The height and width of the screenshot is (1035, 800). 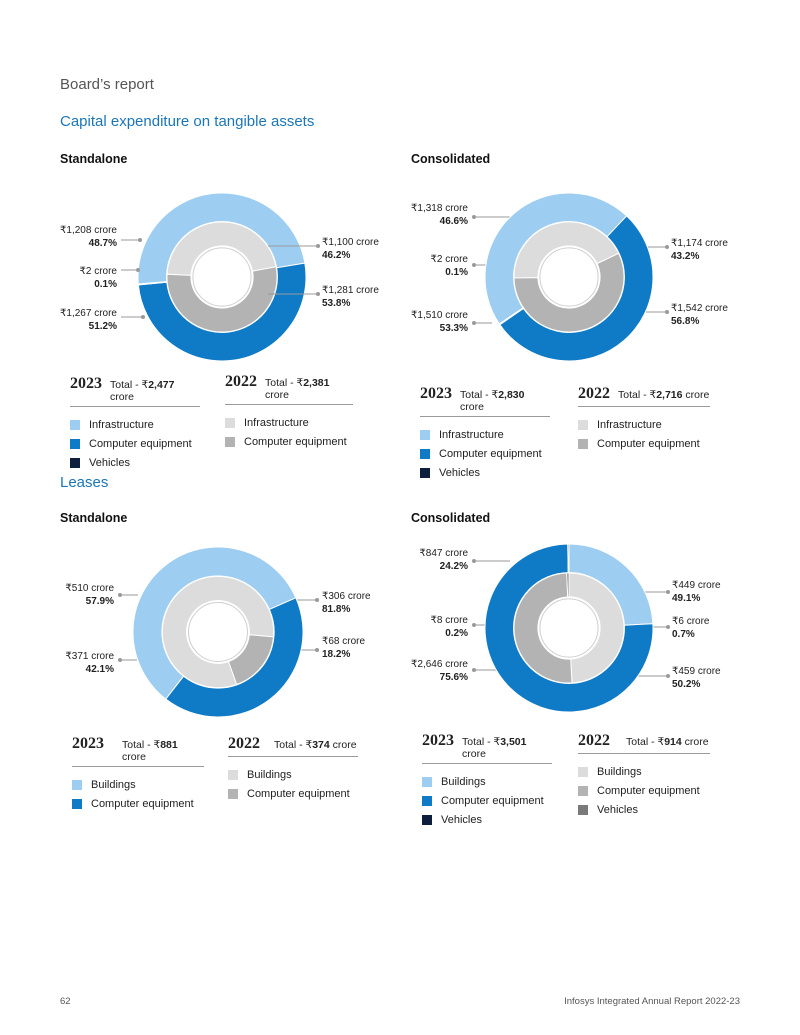 I want to click on capex-consolidated-label: Consolidated, so click(x=451, y=159).